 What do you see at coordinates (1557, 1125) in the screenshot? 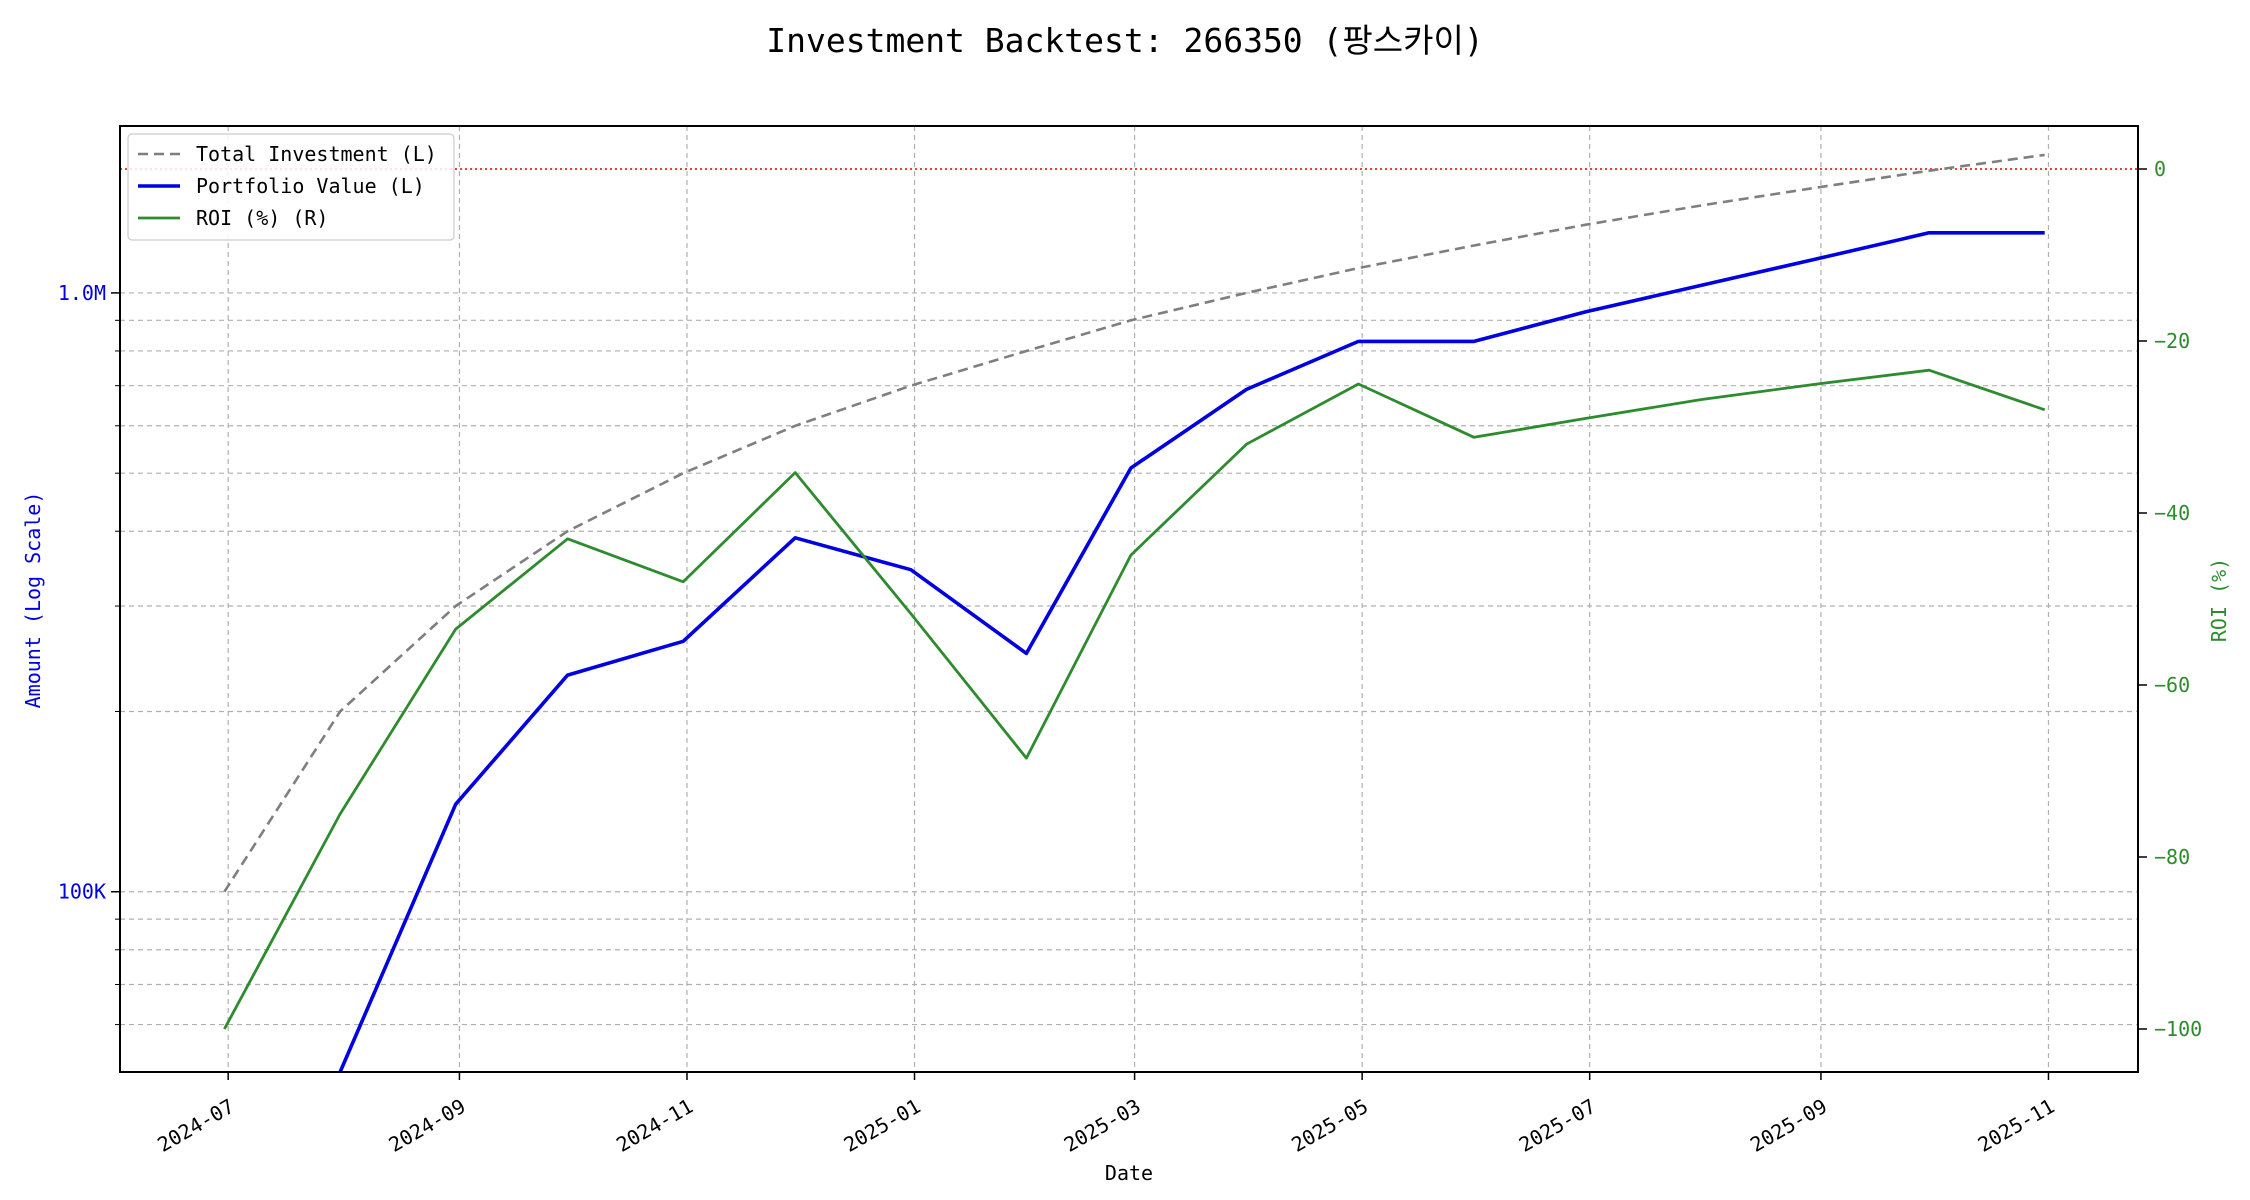
I see `x-tick-label: 2025-07` at bounding box center [1557, 1125].